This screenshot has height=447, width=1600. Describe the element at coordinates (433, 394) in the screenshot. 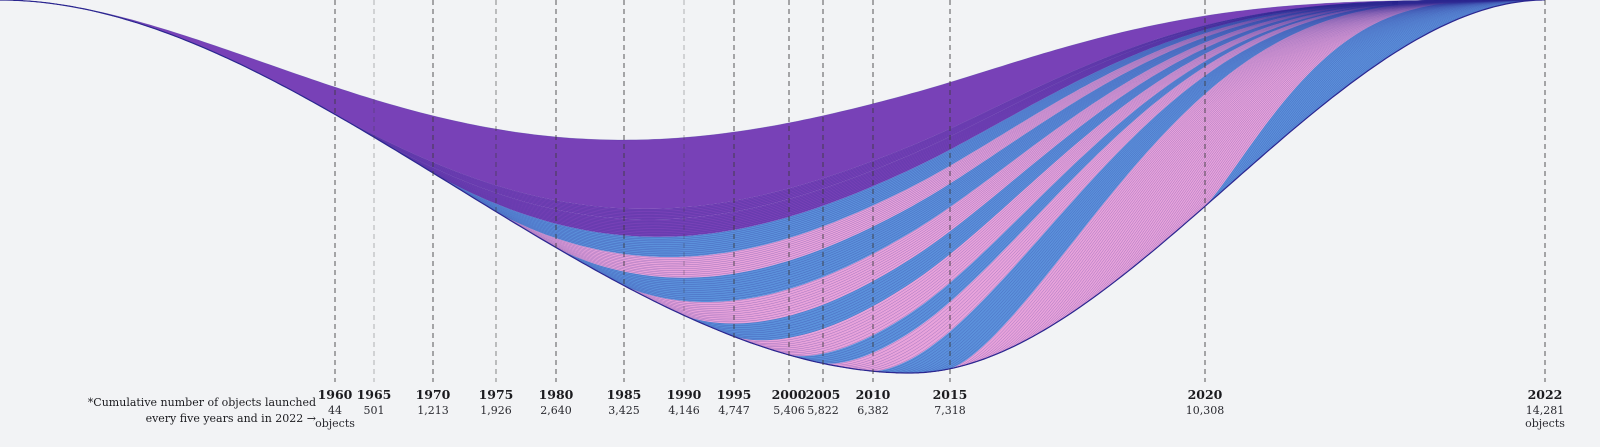

I see `year-label-1970: 1970` at that location.